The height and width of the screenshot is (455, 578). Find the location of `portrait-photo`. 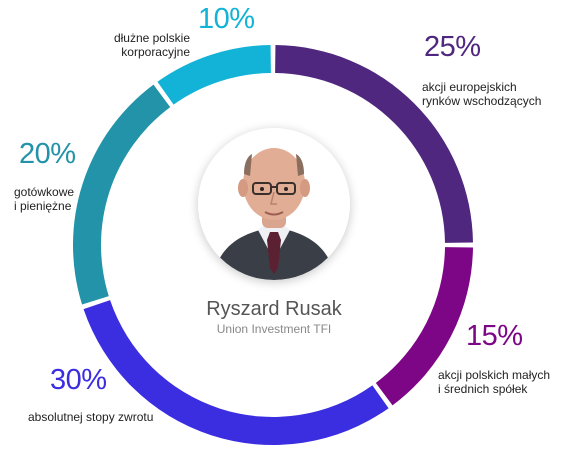

portrait-photo is located at coordinates (274, 204).